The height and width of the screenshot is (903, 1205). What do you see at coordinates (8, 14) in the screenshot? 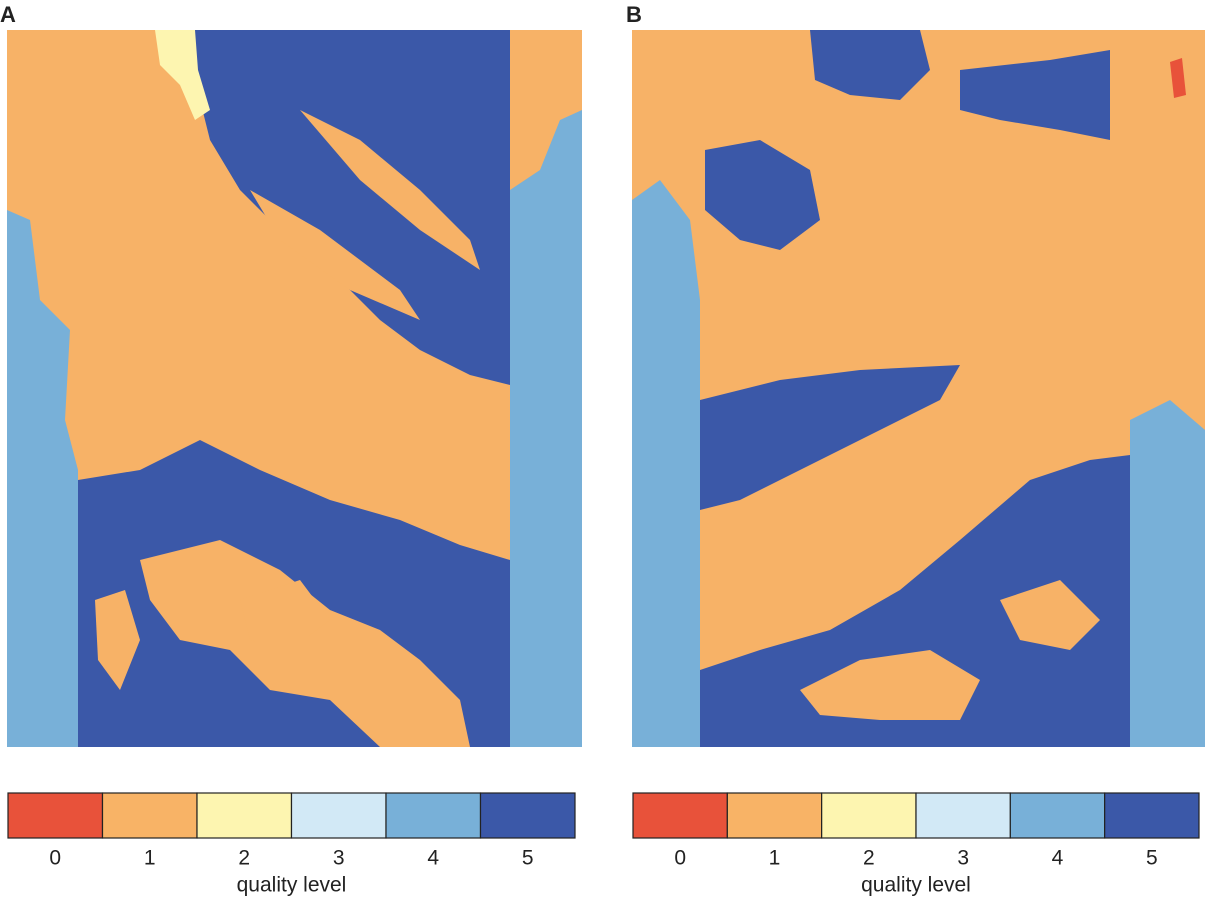
I see `panel-label: A` at bounding box center [8, 14].